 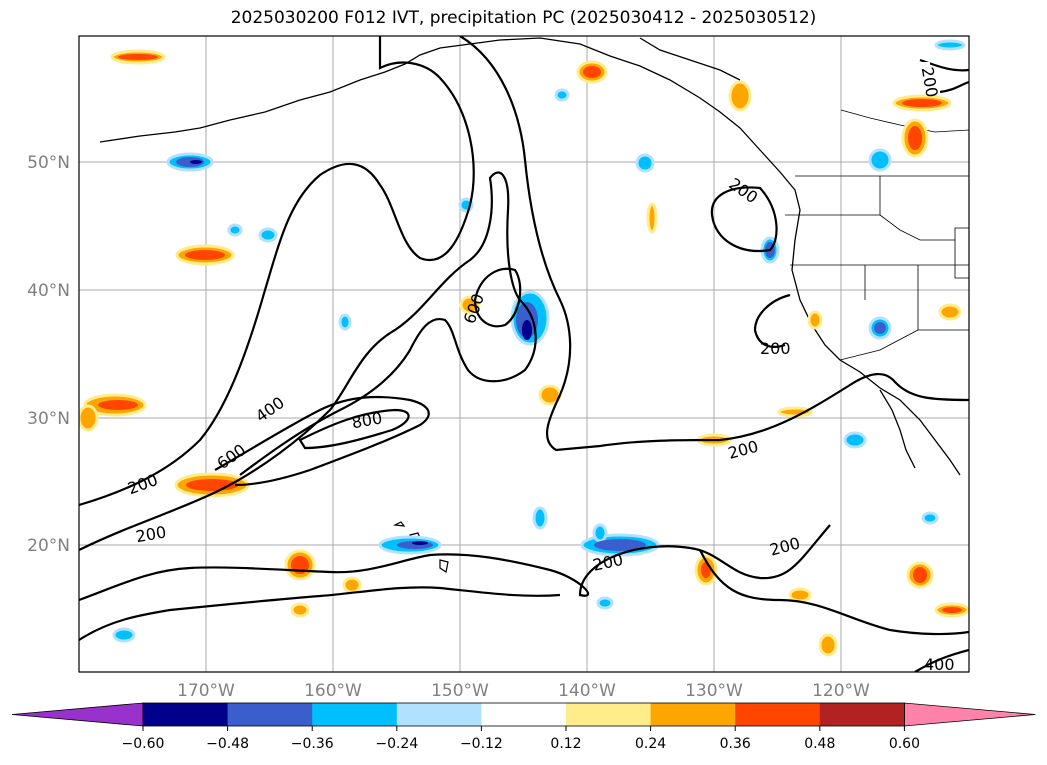 I want to click on lat-label: 30°N, so click(x=48, y=419).